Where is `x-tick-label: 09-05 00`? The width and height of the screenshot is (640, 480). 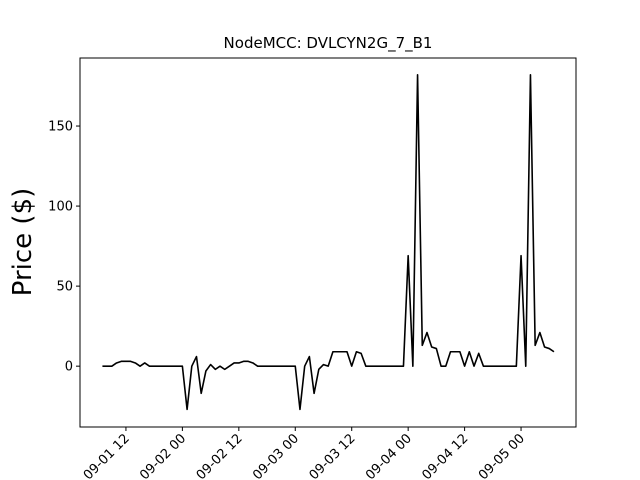 x-tick-label: 09-05 00 is located at coordinates (502, 455).